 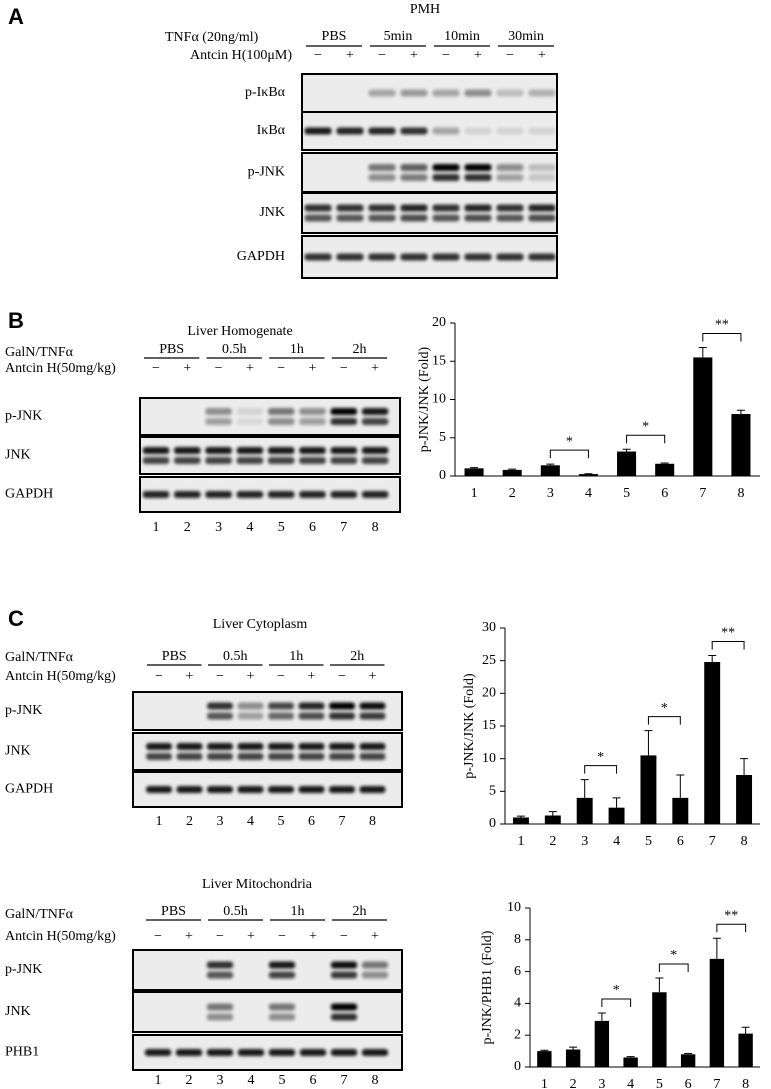 What do you see at coordinates (489, 758) in the screenshot?
I see `y-tick-label: 10` at bounding box center [489, 758].